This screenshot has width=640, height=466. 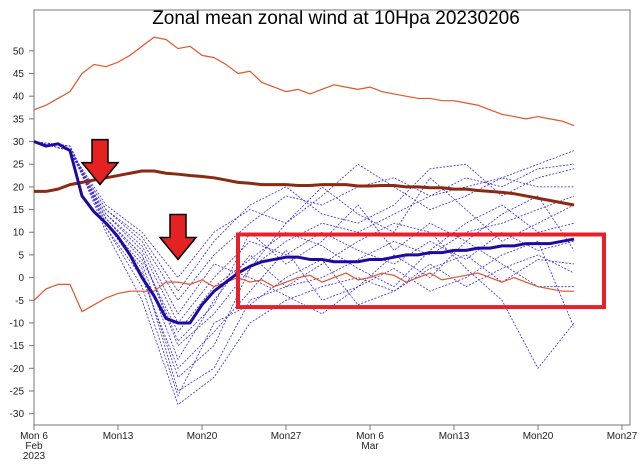 I want to click on y-tick-label: 20, so click(x=19, y=187).